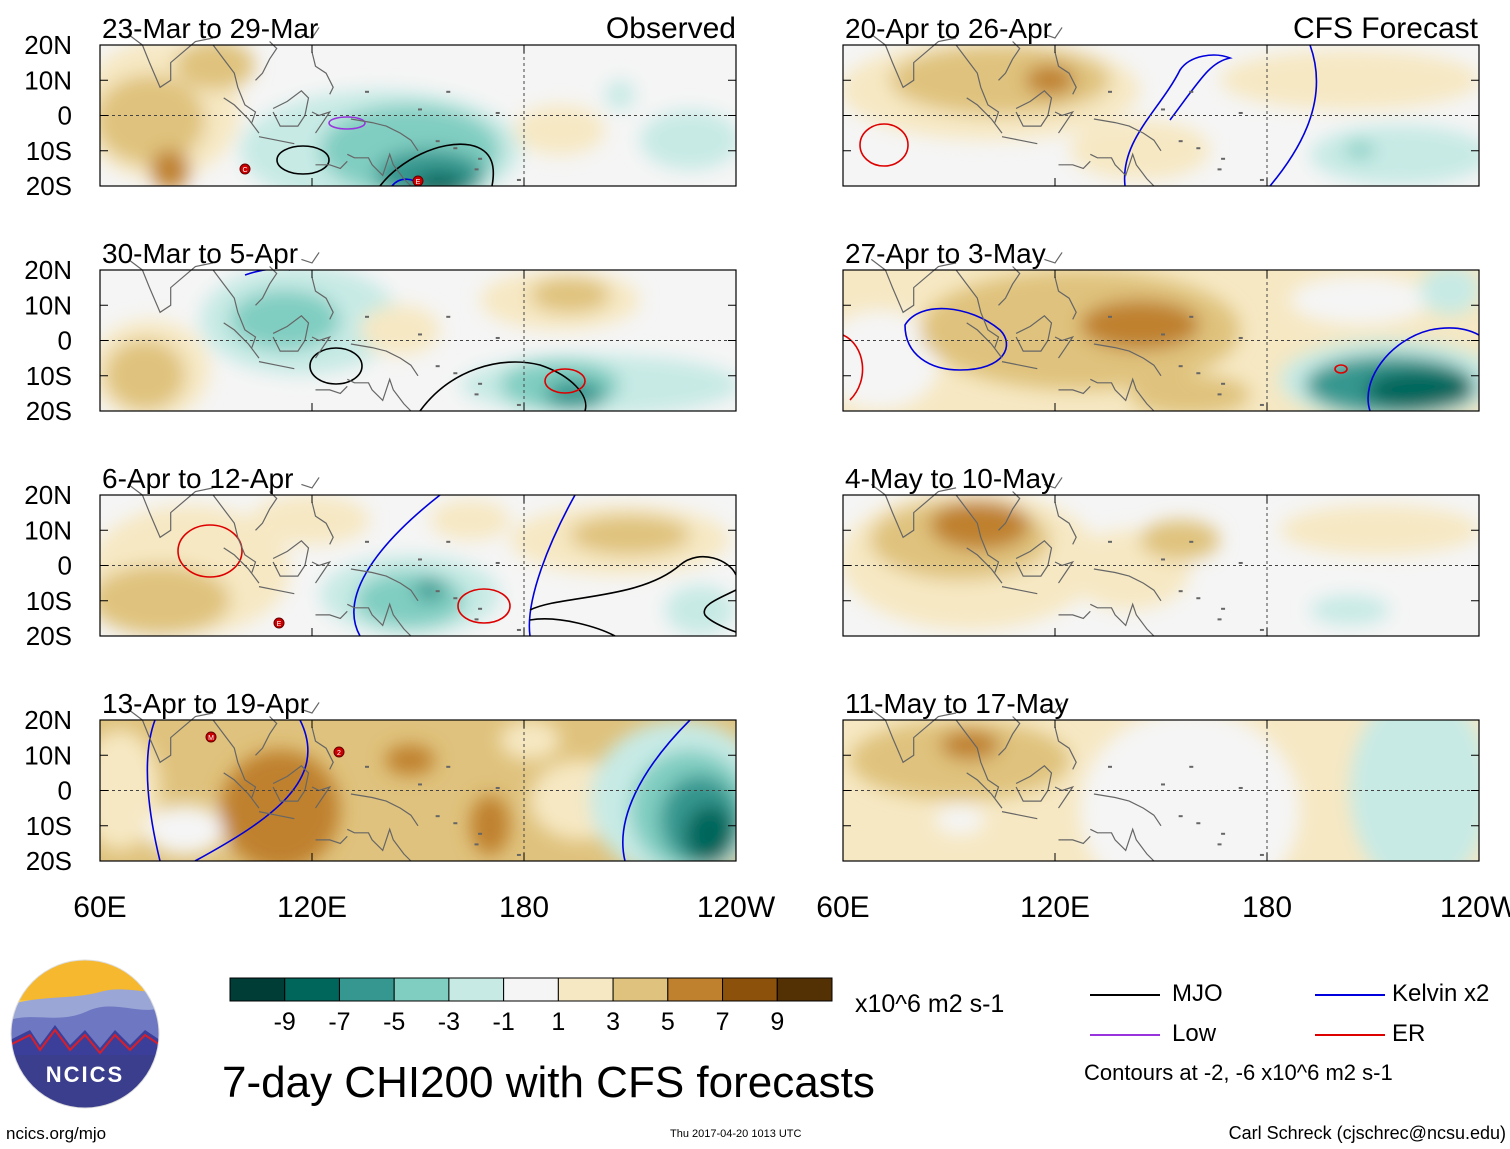 The width and height of the screenshot is (1510, 1149). Describe the element at coordinates (48, 495) in the screenshot. I see `y-tick-label: 20N` at that location.